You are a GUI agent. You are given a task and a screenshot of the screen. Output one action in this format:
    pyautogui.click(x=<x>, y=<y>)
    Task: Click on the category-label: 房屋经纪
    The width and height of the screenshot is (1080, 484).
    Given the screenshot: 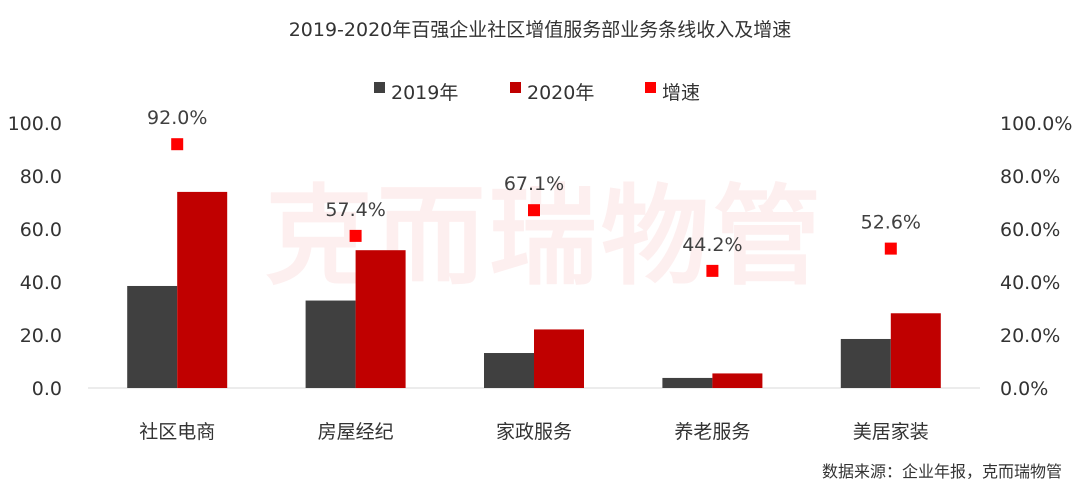 What is the action you would take?
    pyautogui.click(x=356, y=432)
    